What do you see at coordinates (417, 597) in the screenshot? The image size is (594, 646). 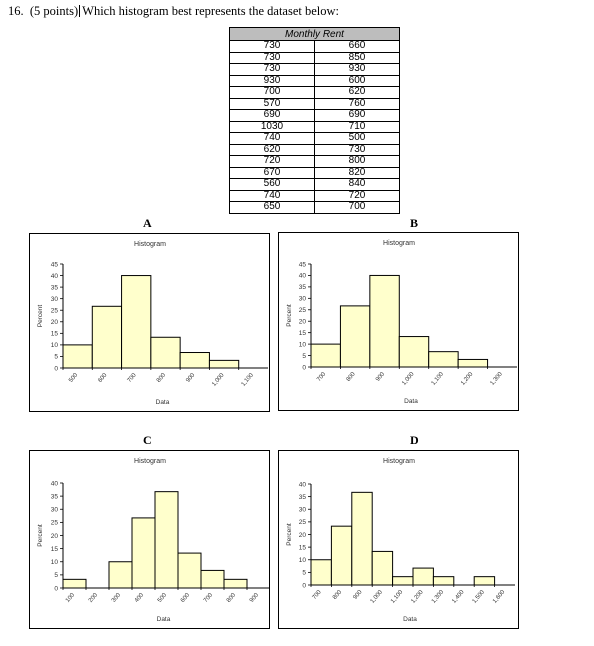 I see `x-tick-label: 1,200` at bounding box center [417, 597].